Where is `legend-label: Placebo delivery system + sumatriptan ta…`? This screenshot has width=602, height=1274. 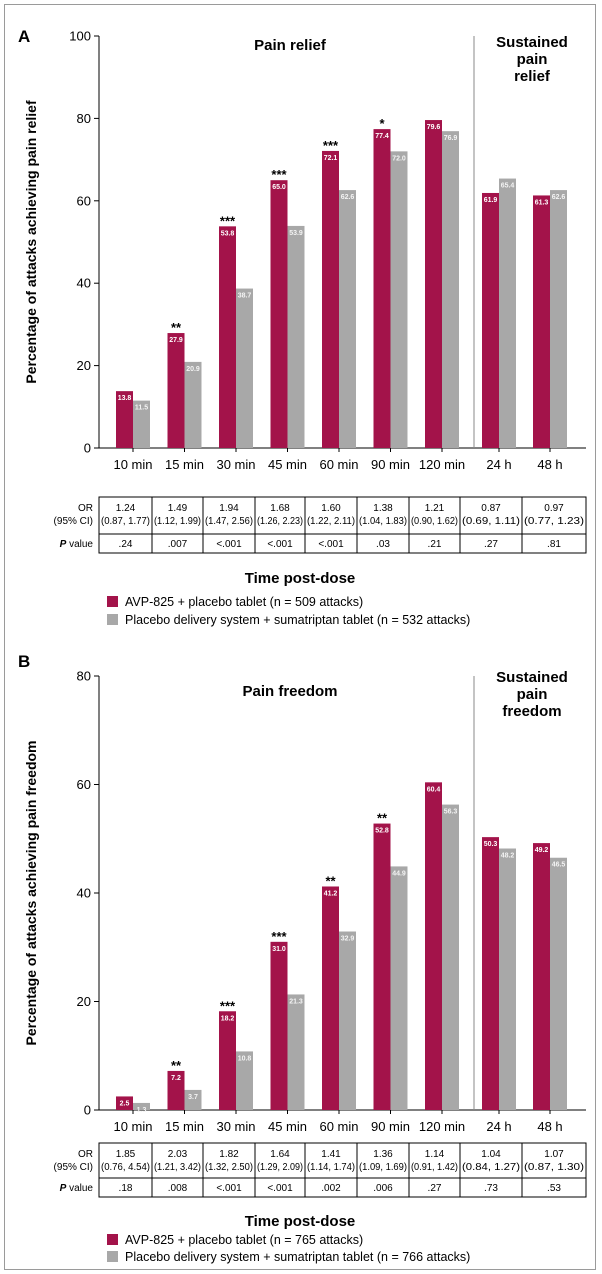
legend-label: Placebo delivery system + sumatriptan ta… is located at coordinates (297, 620).